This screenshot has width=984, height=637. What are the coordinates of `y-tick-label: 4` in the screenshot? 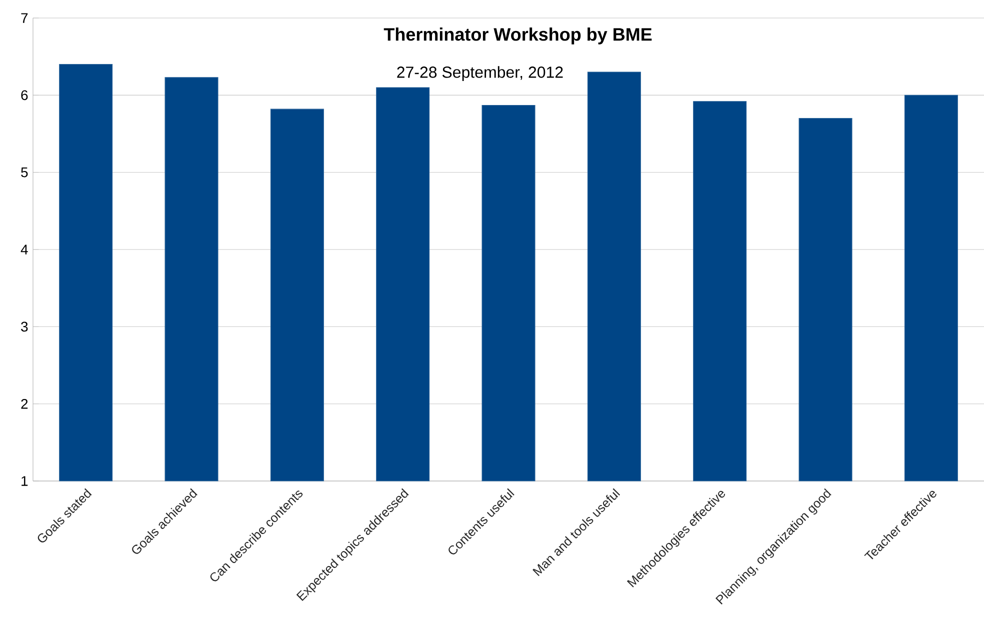 It's located at (24, 249).